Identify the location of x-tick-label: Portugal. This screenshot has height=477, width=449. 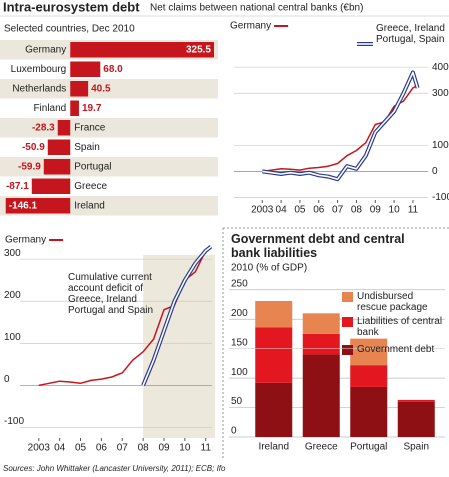
(368, 447).